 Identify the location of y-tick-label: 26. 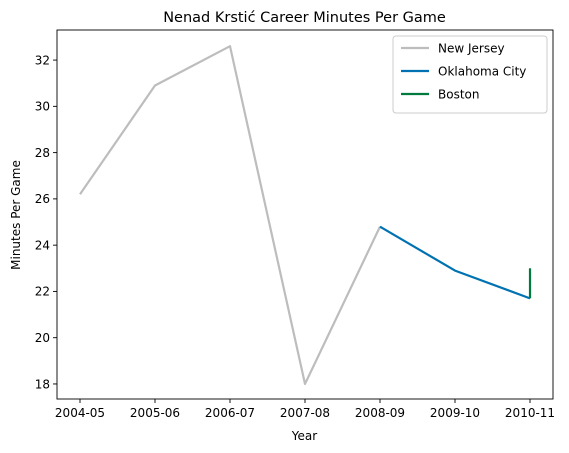
(42, 199).